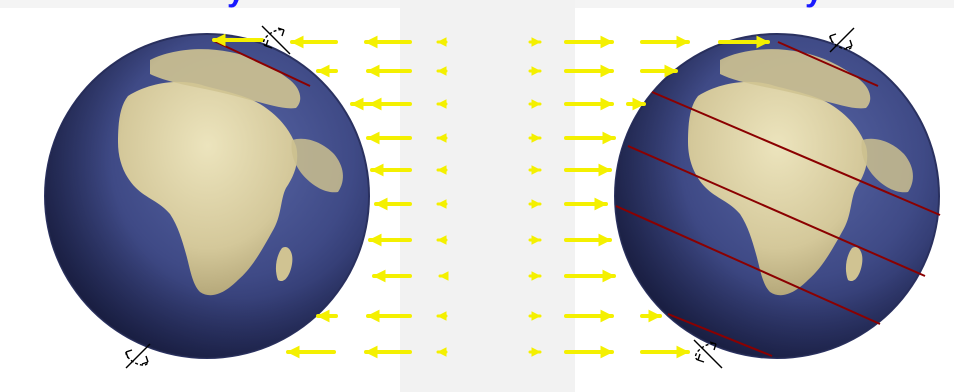 The width and height of the screenshot is (954, 392). I want to click on top-strip-left, so click(200, 4).